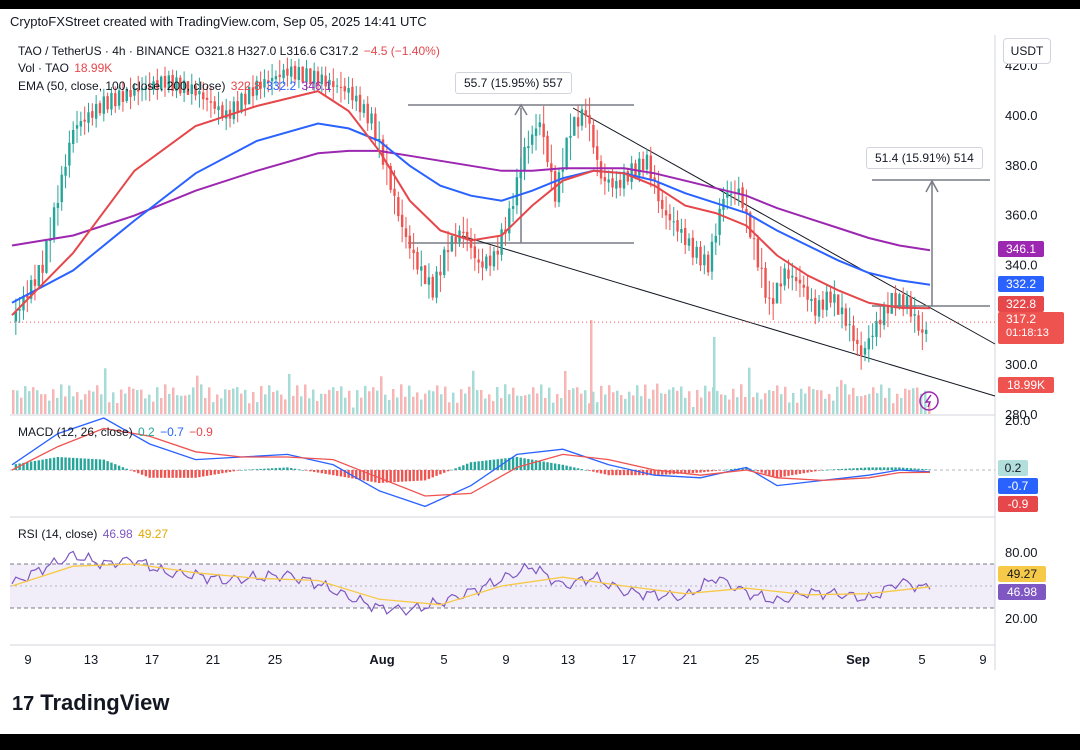 Image resolution: width=1080 pixels, height=750 pixels. What do you see at coordinates (94, 534) in the screenshot?
I see `legend-rsi: RSI (14, close) 46.98 49.27` at bounding box center [94, 534].